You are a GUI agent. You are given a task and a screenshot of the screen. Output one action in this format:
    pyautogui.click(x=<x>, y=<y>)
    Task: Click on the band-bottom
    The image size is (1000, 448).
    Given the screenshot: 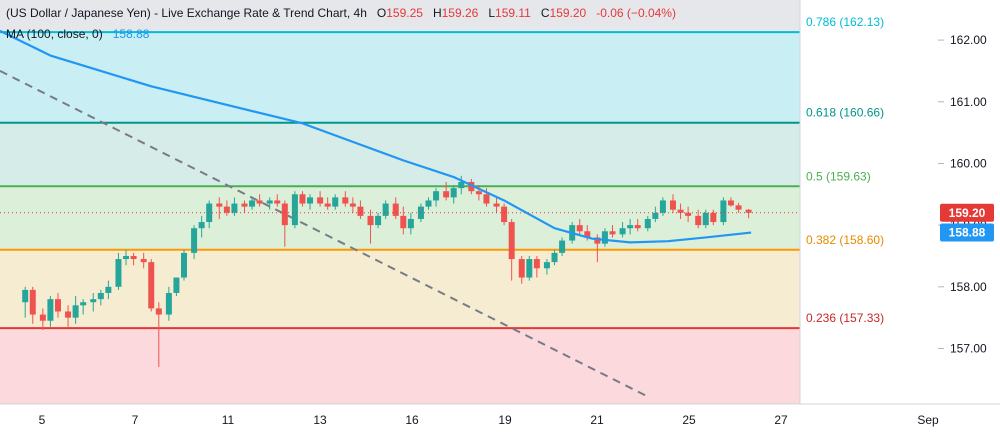 What is the action you would take?
    pyautogui.click(x=400, y=366)
    